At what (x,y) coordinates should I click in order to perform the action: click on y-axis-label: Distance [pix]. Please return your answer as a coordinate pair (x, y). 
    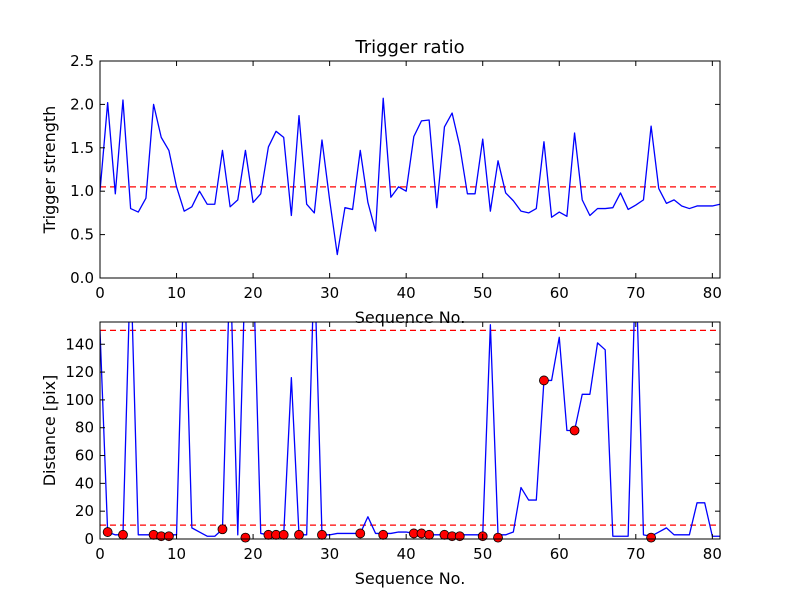
    Looking at the image, I should click on (49, 431).